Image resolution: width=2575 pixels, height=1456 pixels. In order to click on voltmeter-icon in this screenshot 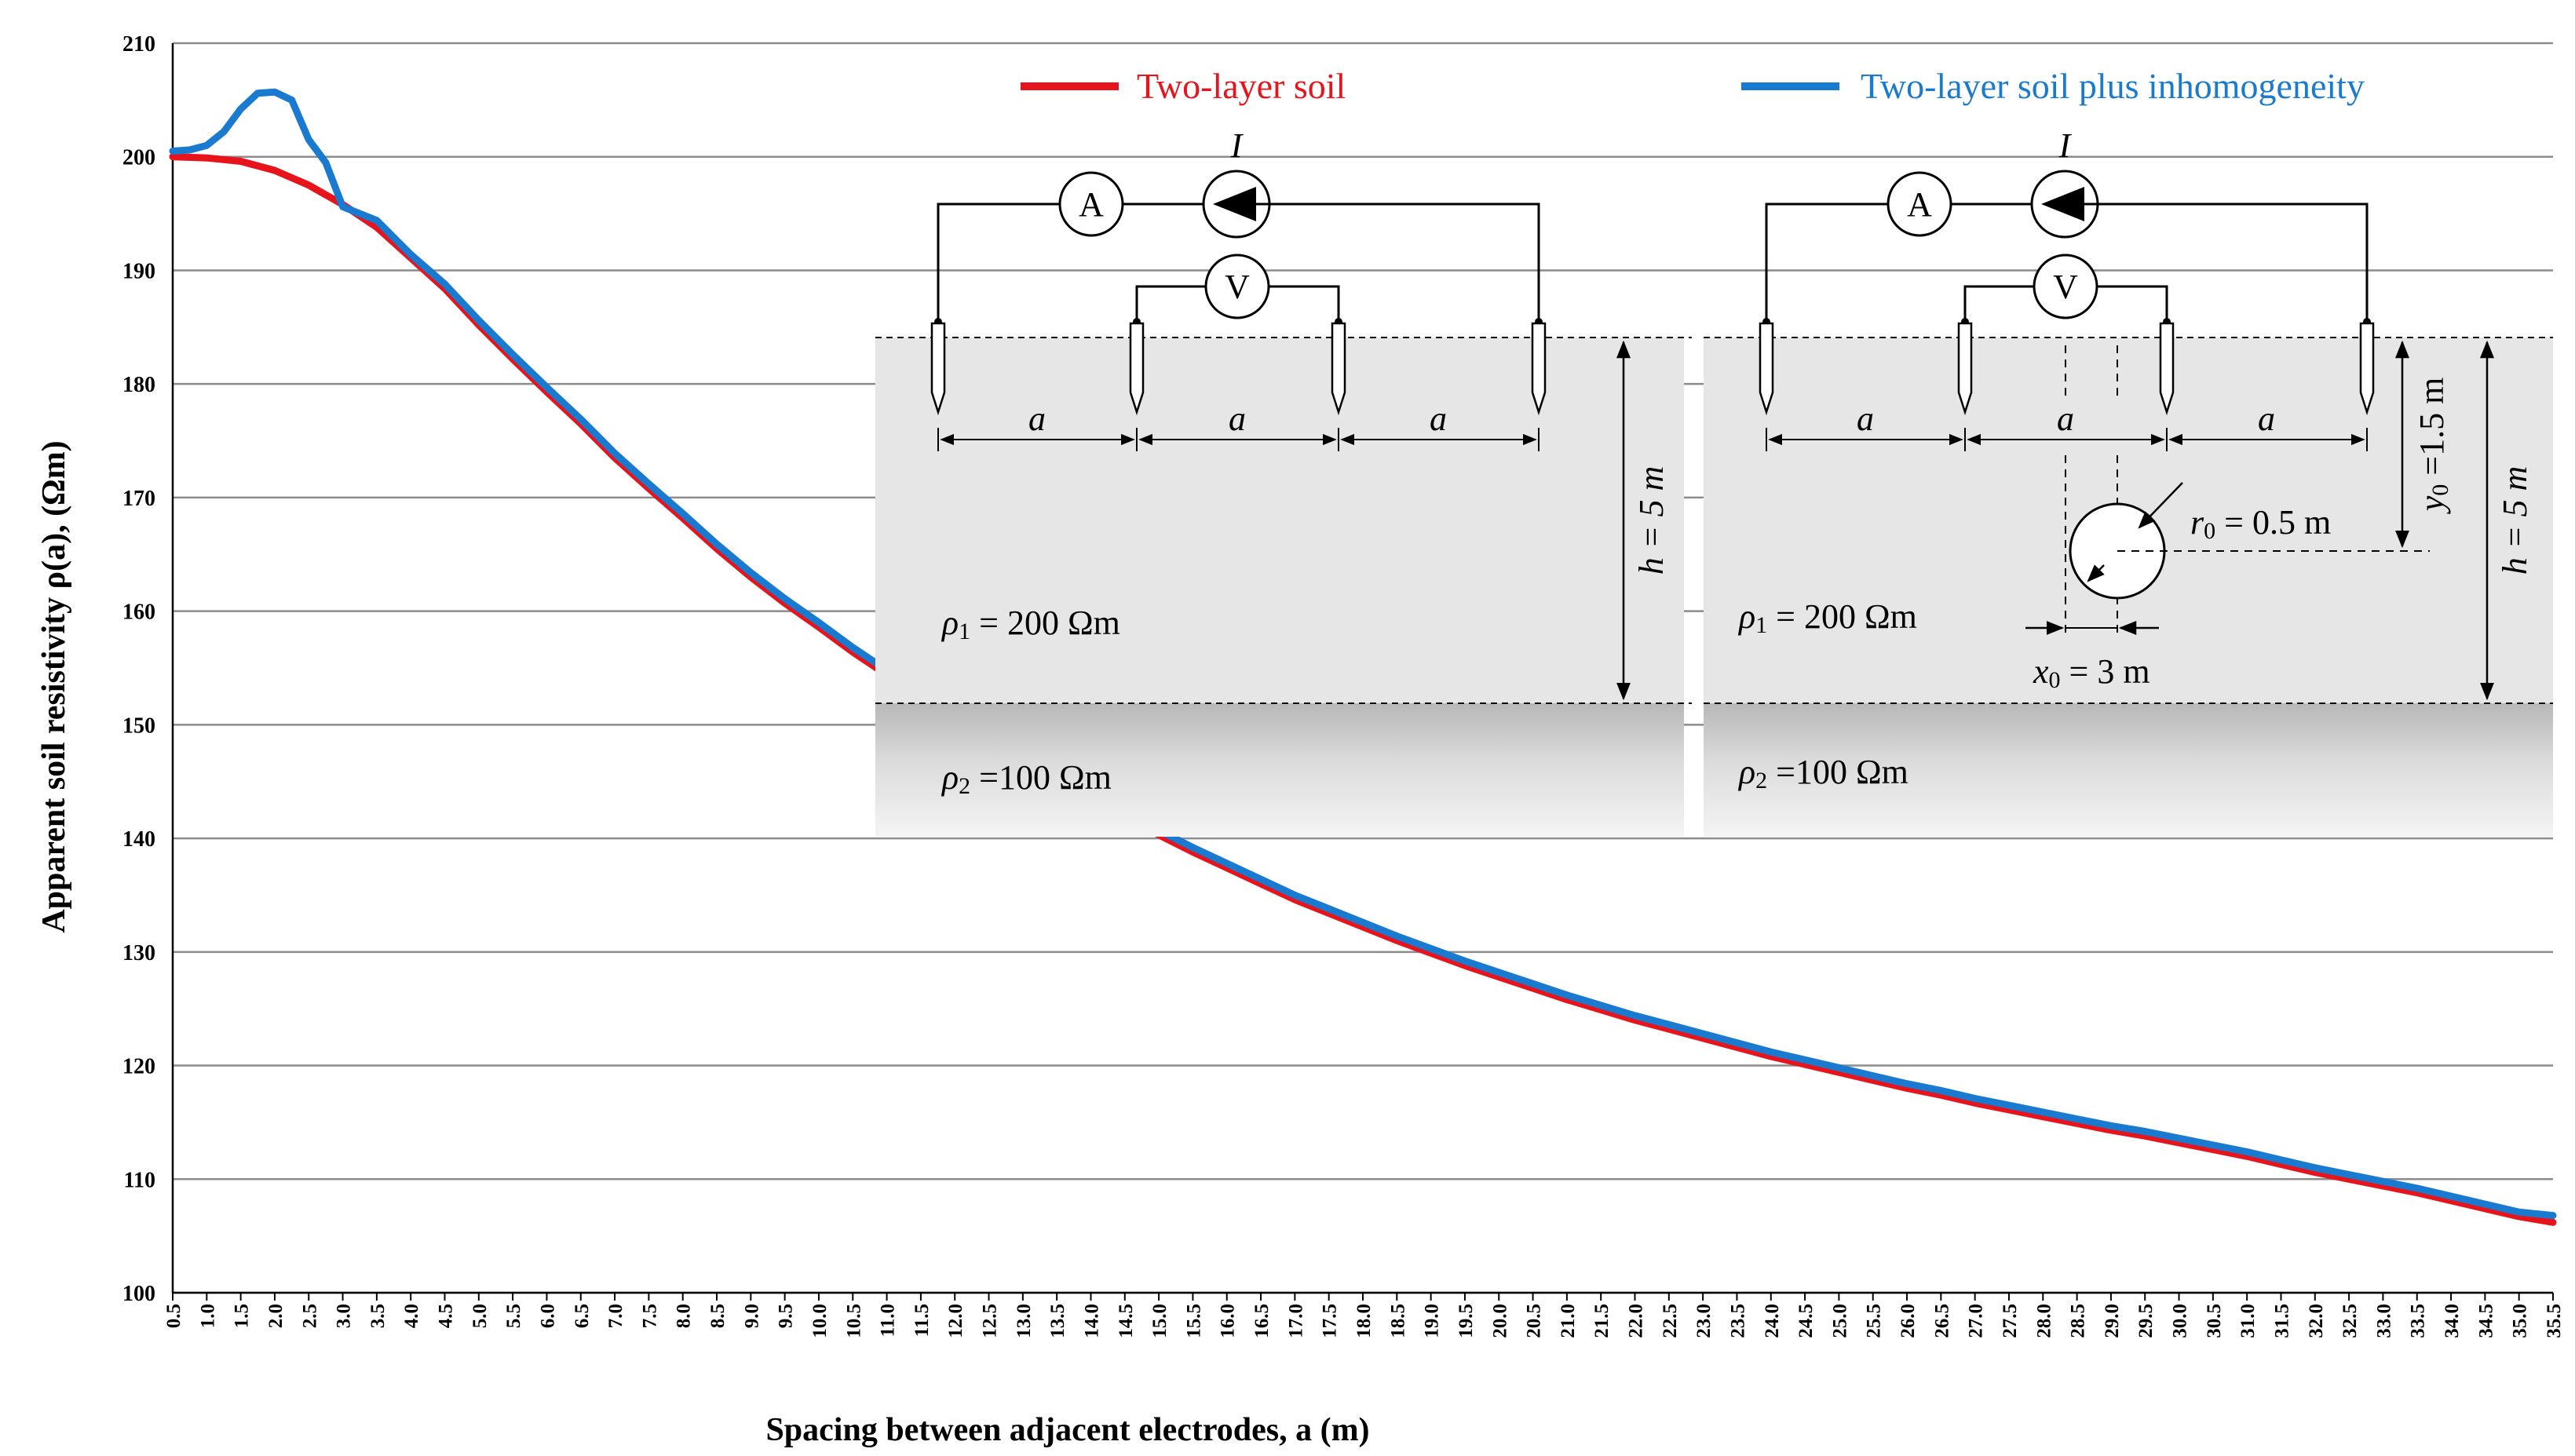, I will do `click(2065, 286)`.